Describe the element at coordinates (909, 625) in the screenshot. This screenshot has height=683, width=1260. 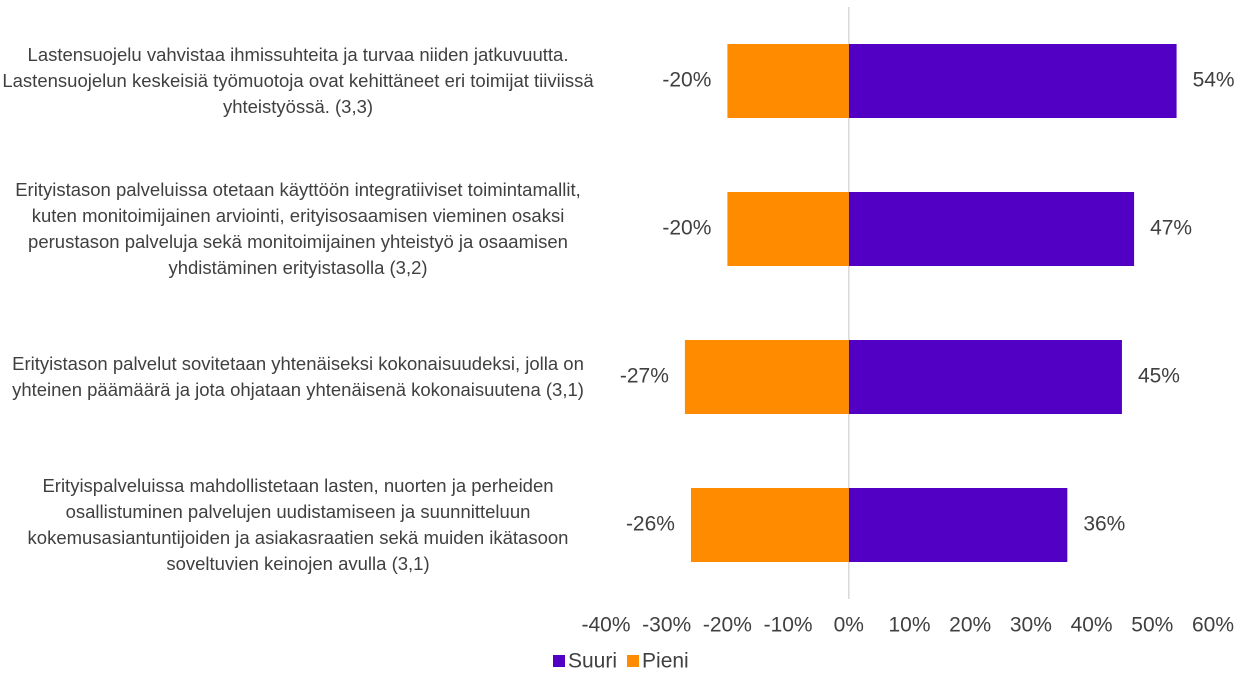
I see `x-tick-label: 10%` at that location.